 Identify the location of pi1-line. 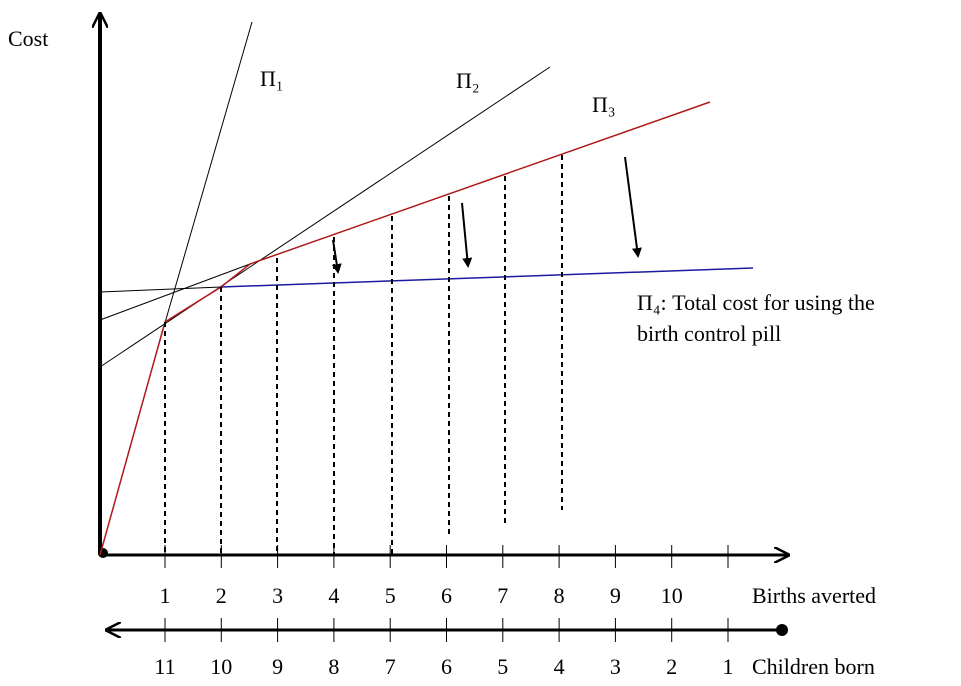
(206, 181).